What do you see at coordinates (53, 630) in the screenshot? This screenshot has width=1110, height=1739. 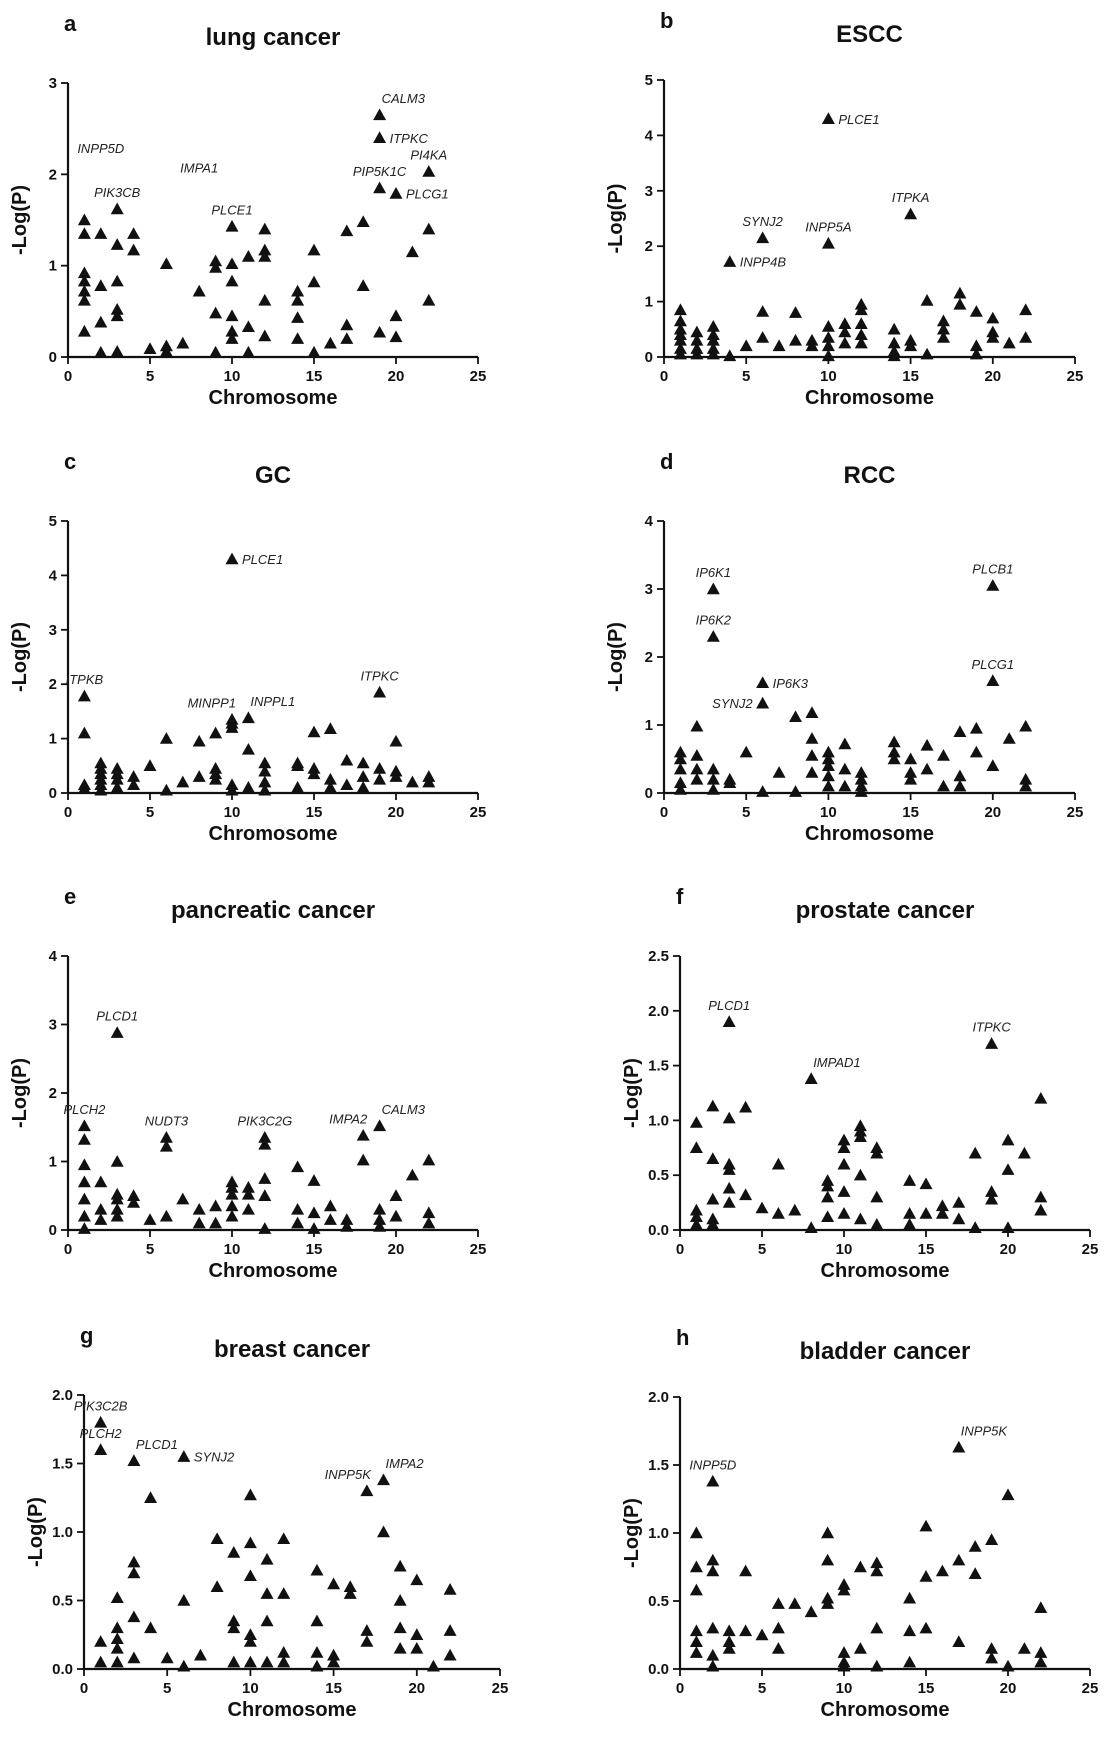 I see `y-tick-label: 3` at bounding box center [53, 630].